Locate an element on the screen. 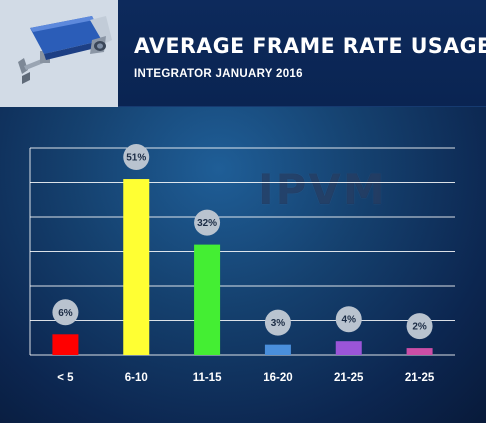  chart-subtitle: INTEGRATOR JANUARY 2016 is located at coordinates (218, 74).